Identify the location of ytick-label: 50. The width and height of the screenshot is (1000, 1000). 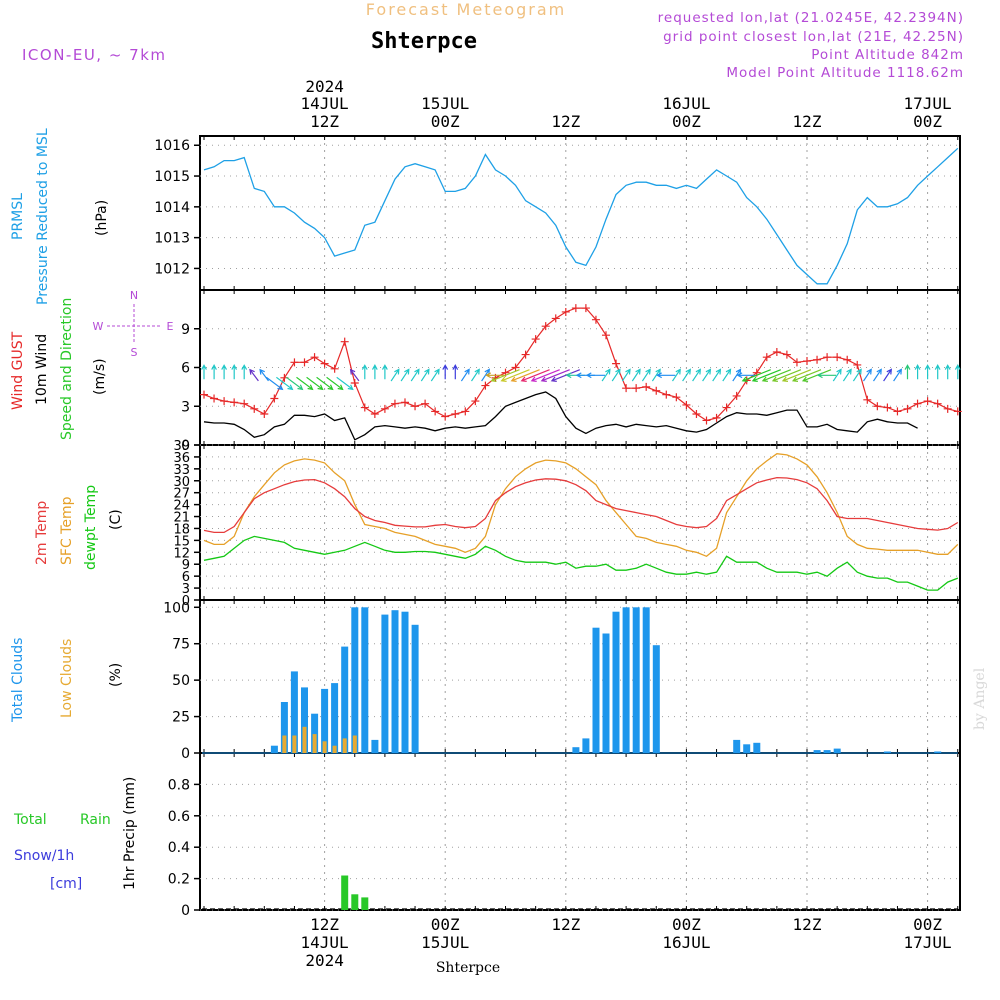
(181, 681).